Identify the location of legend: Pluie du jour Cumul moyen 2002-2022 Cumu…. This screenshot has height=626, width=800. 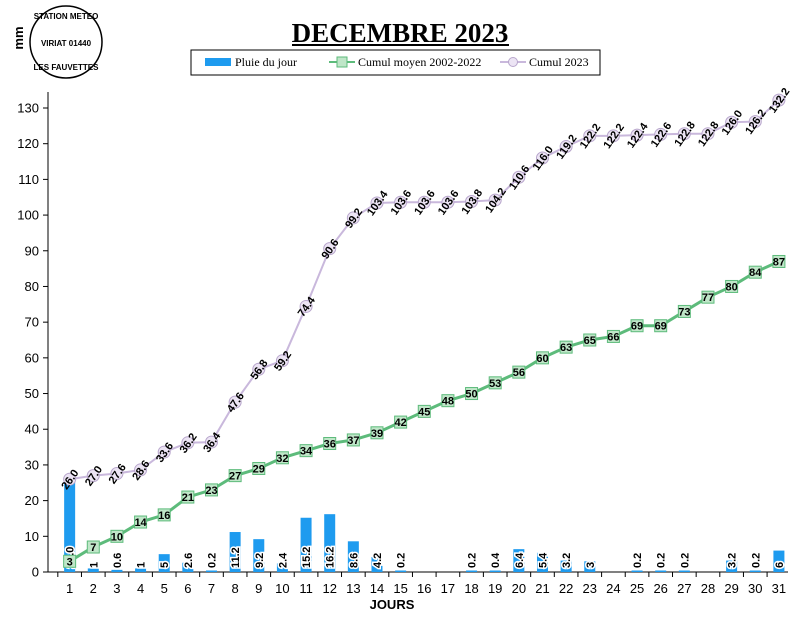
(395, 62).